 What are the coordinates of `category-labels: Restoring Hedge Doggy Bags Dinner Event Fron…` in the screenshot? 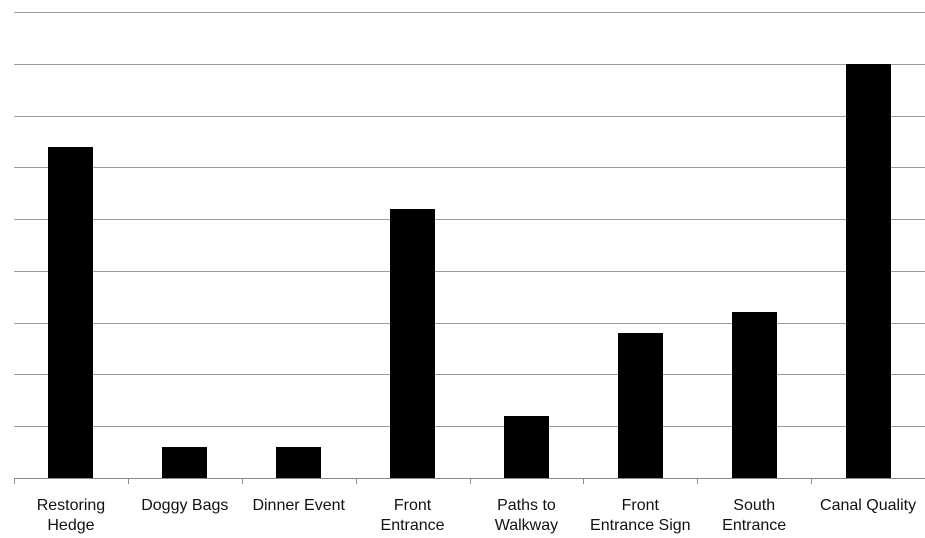 It's located at (476, 515).